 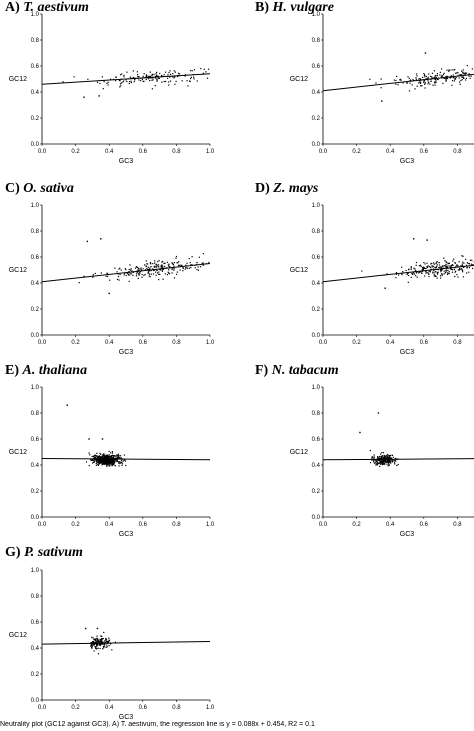 What do you see at coordinates (47, 8) in the screenshot?
I see `panel-title: A) T. aestivum` at bounding box center [47, 8].